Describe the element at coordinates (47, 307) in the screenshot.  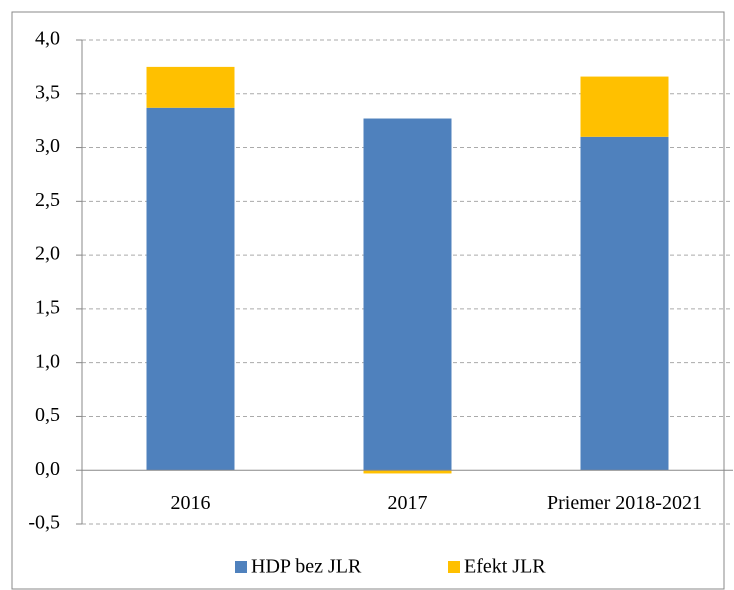
I see `y-tick-label: 1,5` at that location.